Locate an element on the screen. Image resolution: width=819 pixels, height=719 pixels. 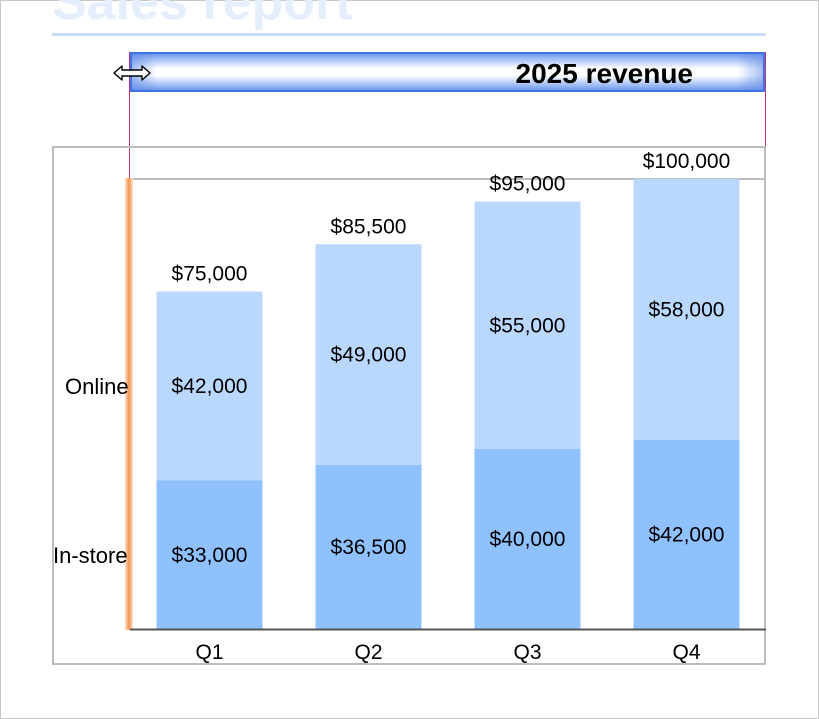
chart-title: 2025 revenue is located at coordinates (604, 73).